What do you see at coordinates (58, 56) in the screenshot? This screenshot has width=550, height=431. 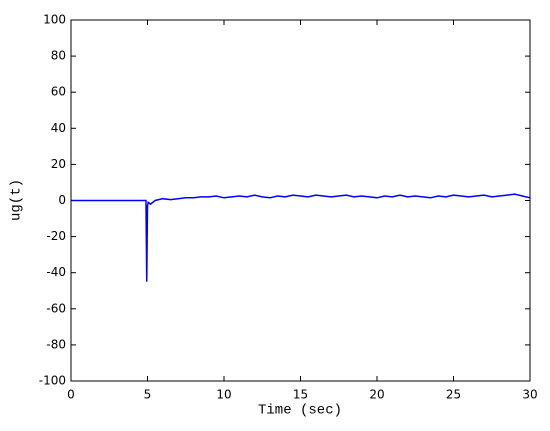 I see `y-tick-label: 80` at bounding box center [58, 56].